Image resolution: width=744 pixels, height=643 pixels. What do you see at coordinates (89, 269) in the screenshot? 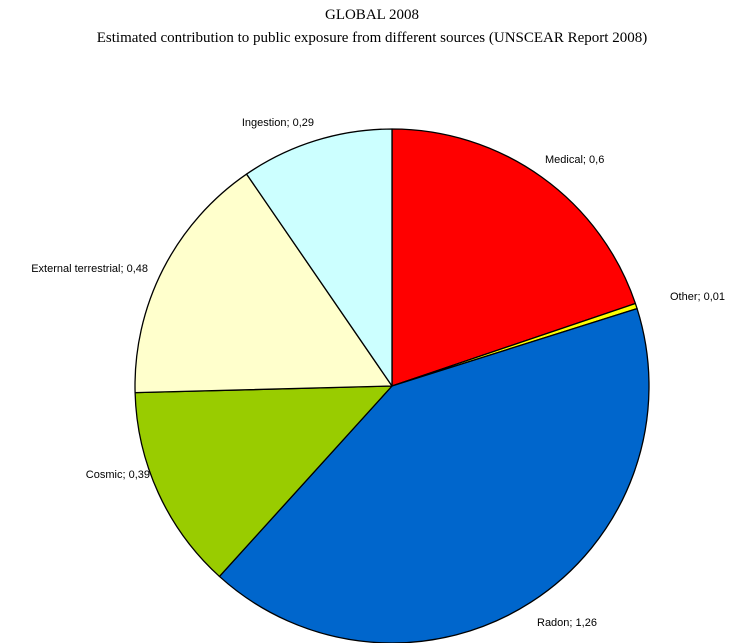
I see `slice-label-external-terrestrial: External terrestrial; 0,48` at bounding box center [89, 269].